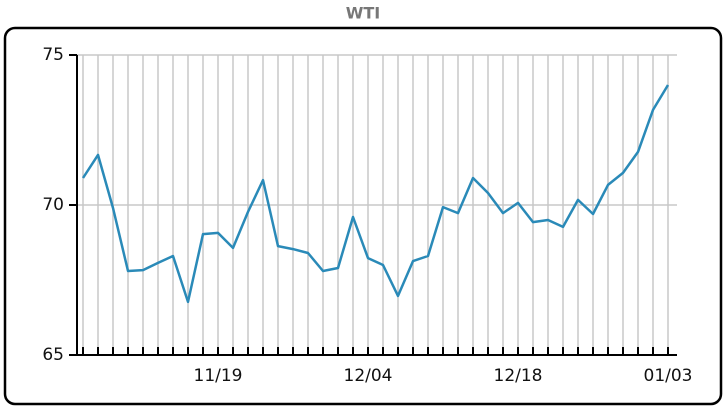  Describe the element at coordinates (53, 355) in the screenshot. I see `y-tick-label: 65` at that location.